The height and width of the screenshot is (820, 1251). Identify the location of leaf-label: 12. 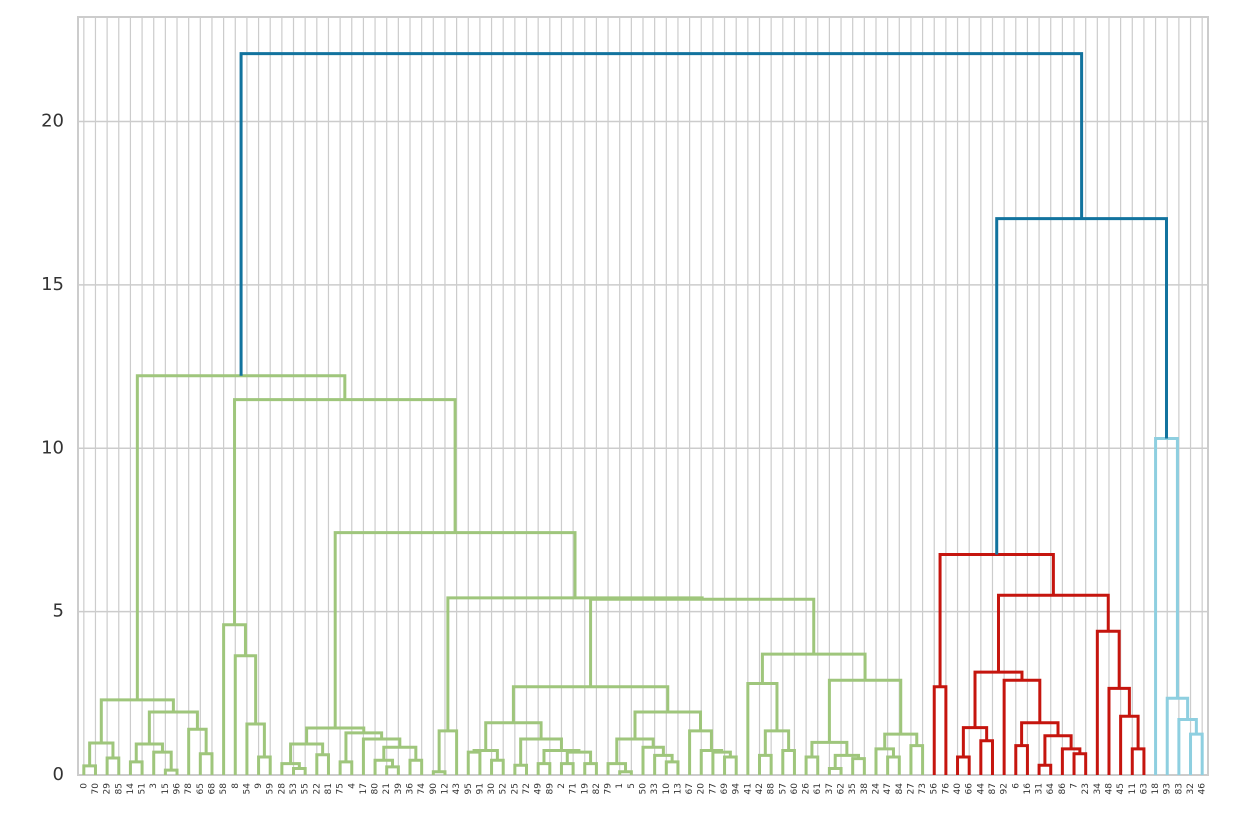
(445, 788).